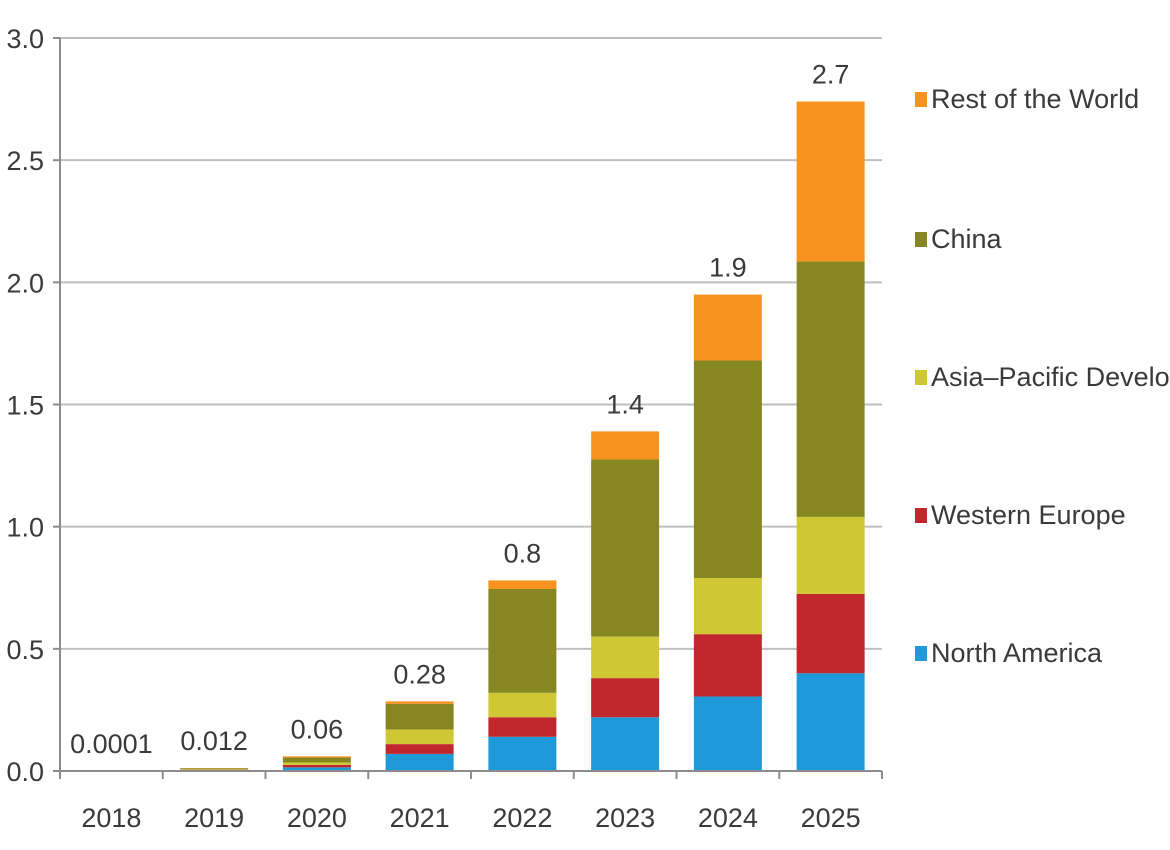 The height and width of the screenshot is (850, 1170). I want to click on bar-segment-china-2022, so click(522, 640).